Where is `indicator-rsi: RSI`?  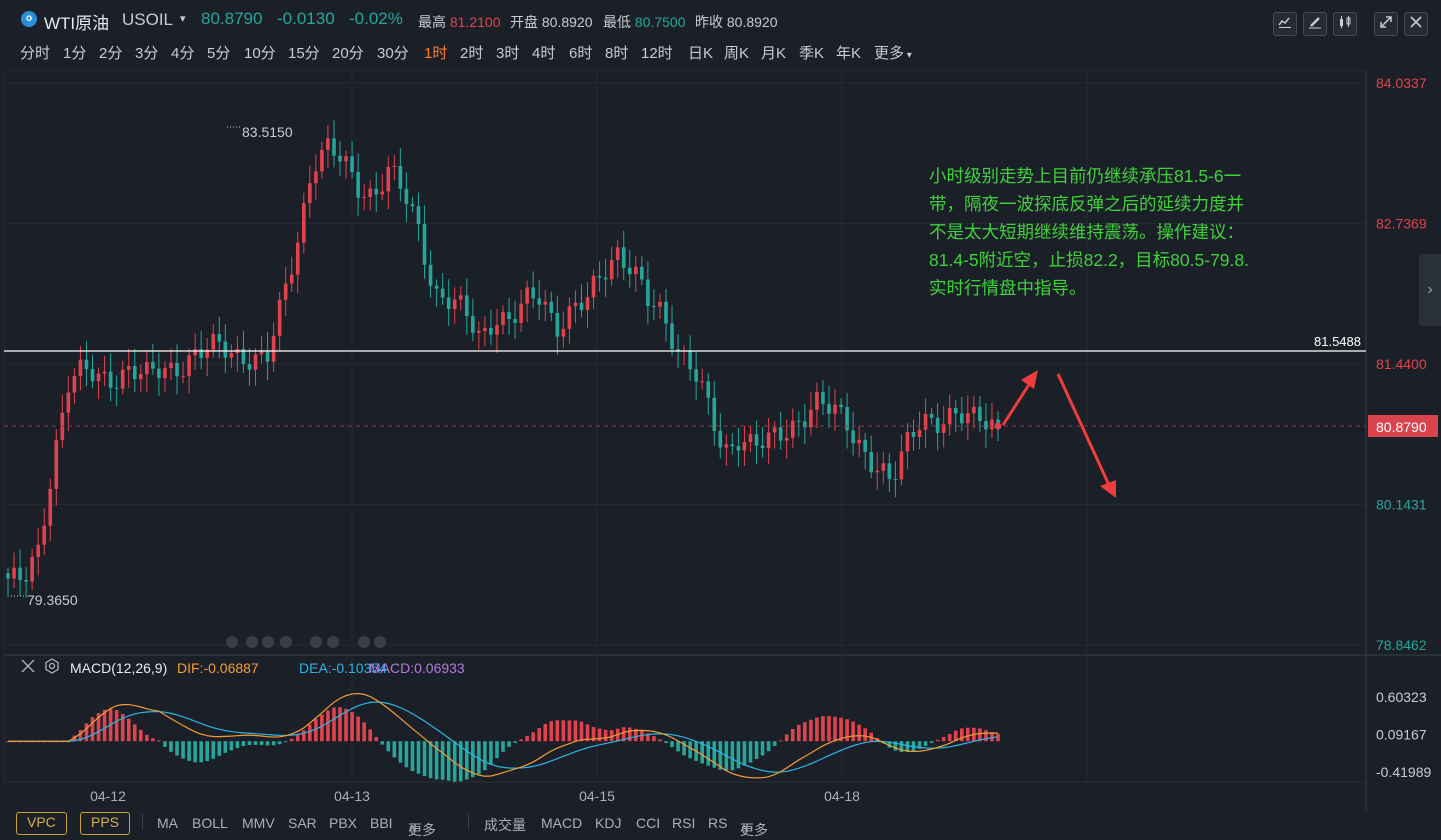
indicator-rsi: RSI is located at coordinates (684, 823).